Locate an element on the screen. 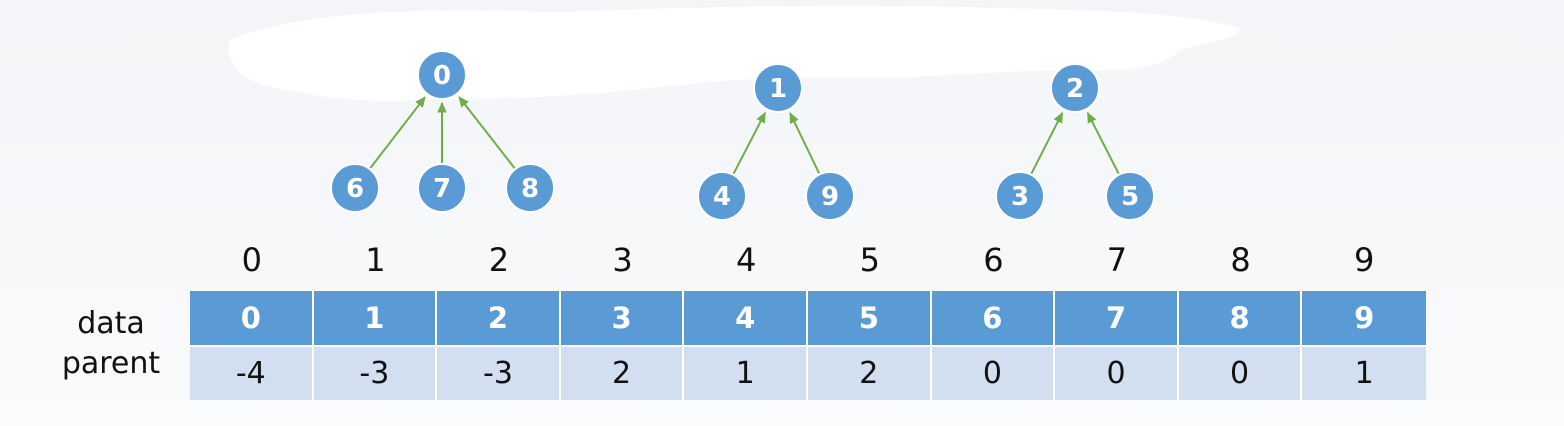 The image size is (1564, 426). tree-node-6: 6 is located at coordinates (355, 188).